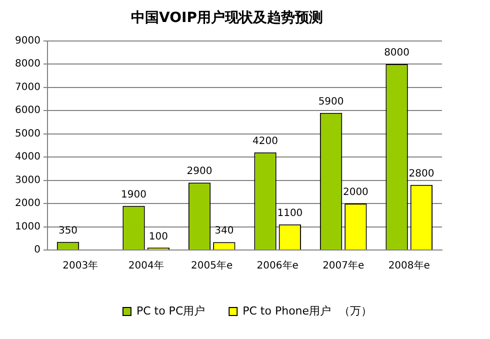 Image resolution: width=490 pixels, height=339 pixels. Describe the element at coordinates (265, 141) in the screenshot. I see `data-label: 4200` at that location.